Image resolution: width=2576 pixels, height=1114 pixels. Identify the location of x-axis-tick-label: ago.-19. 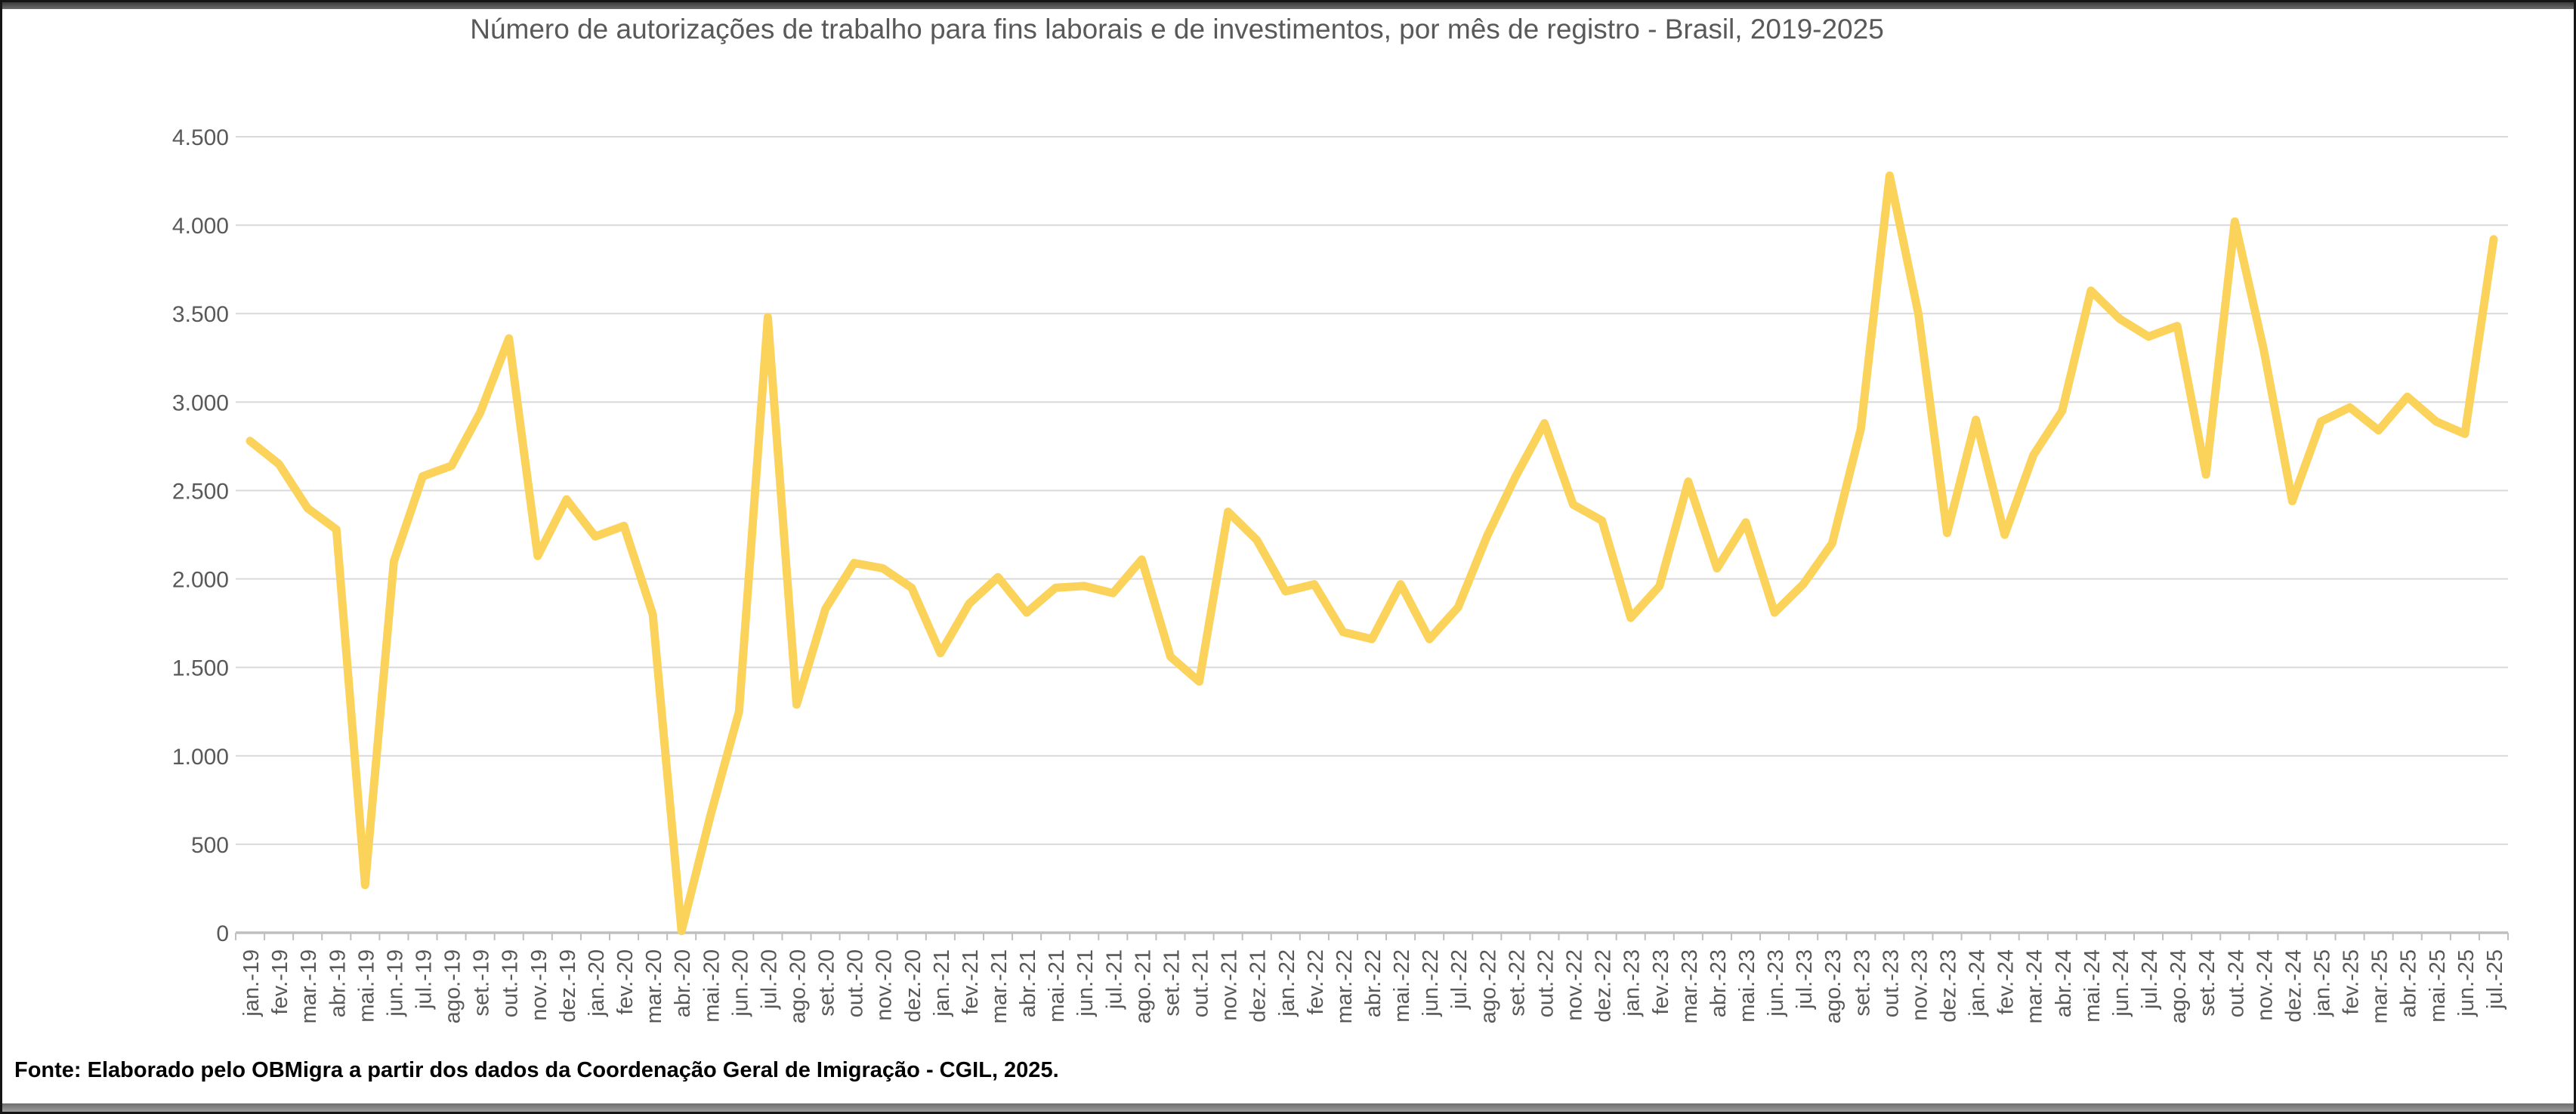
(453, 986).